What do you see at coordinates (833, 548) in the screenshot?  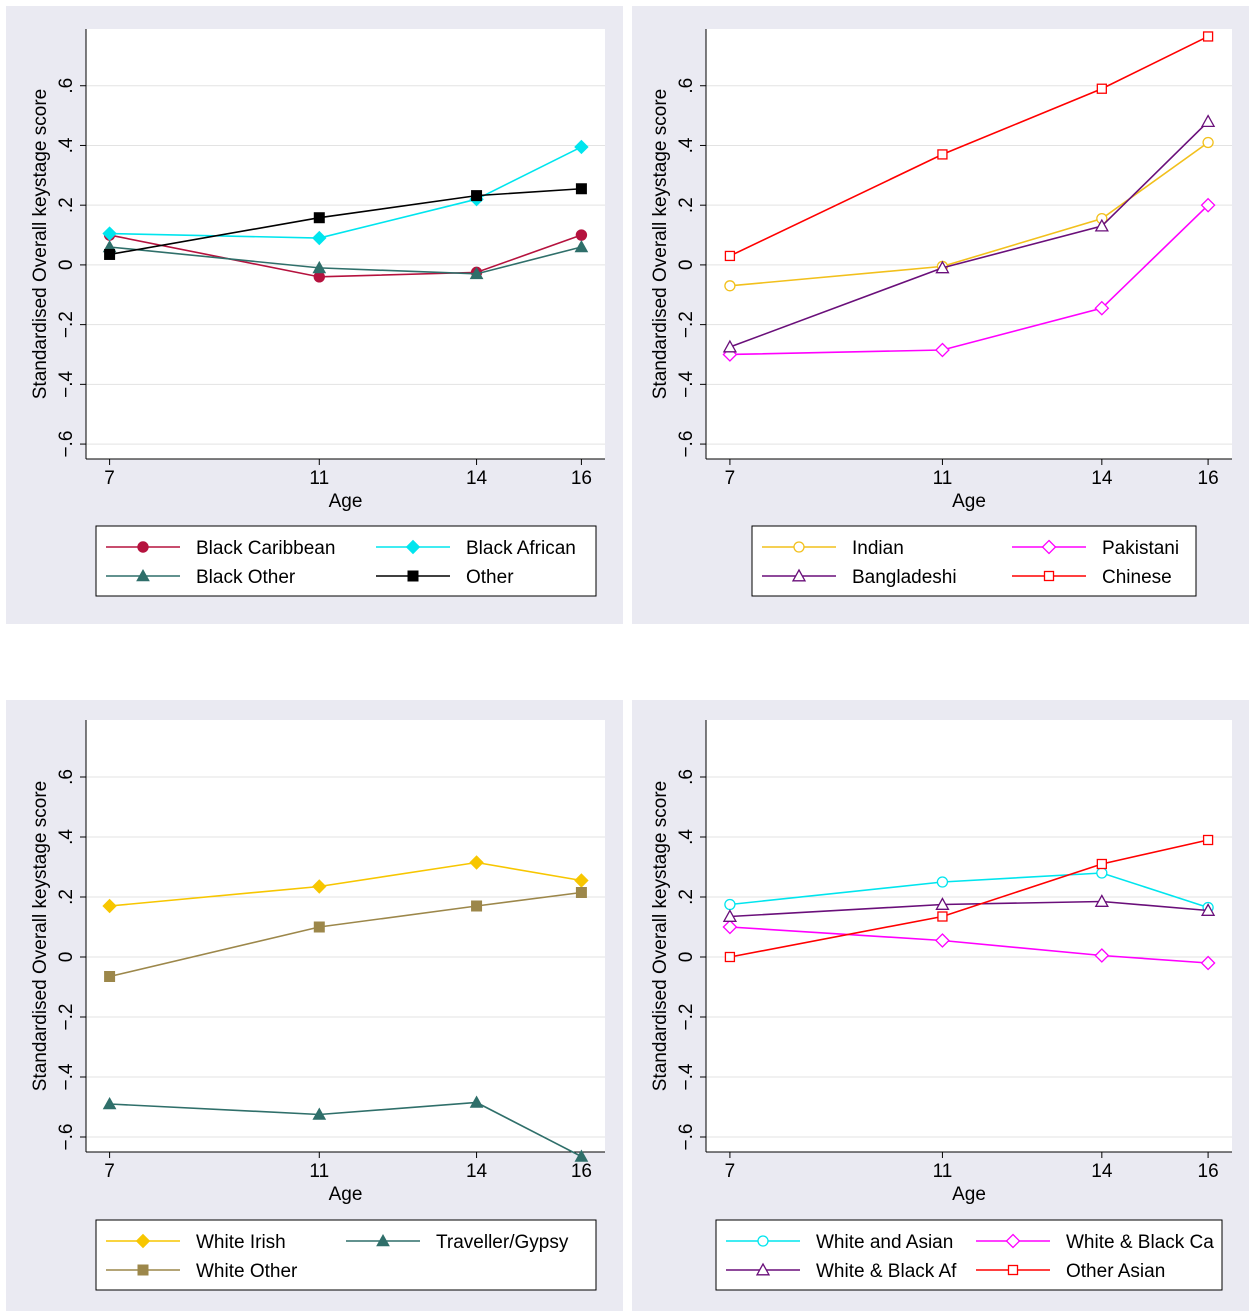 I see `legend-item-indian: Indian` at bounding box center [833, 548].